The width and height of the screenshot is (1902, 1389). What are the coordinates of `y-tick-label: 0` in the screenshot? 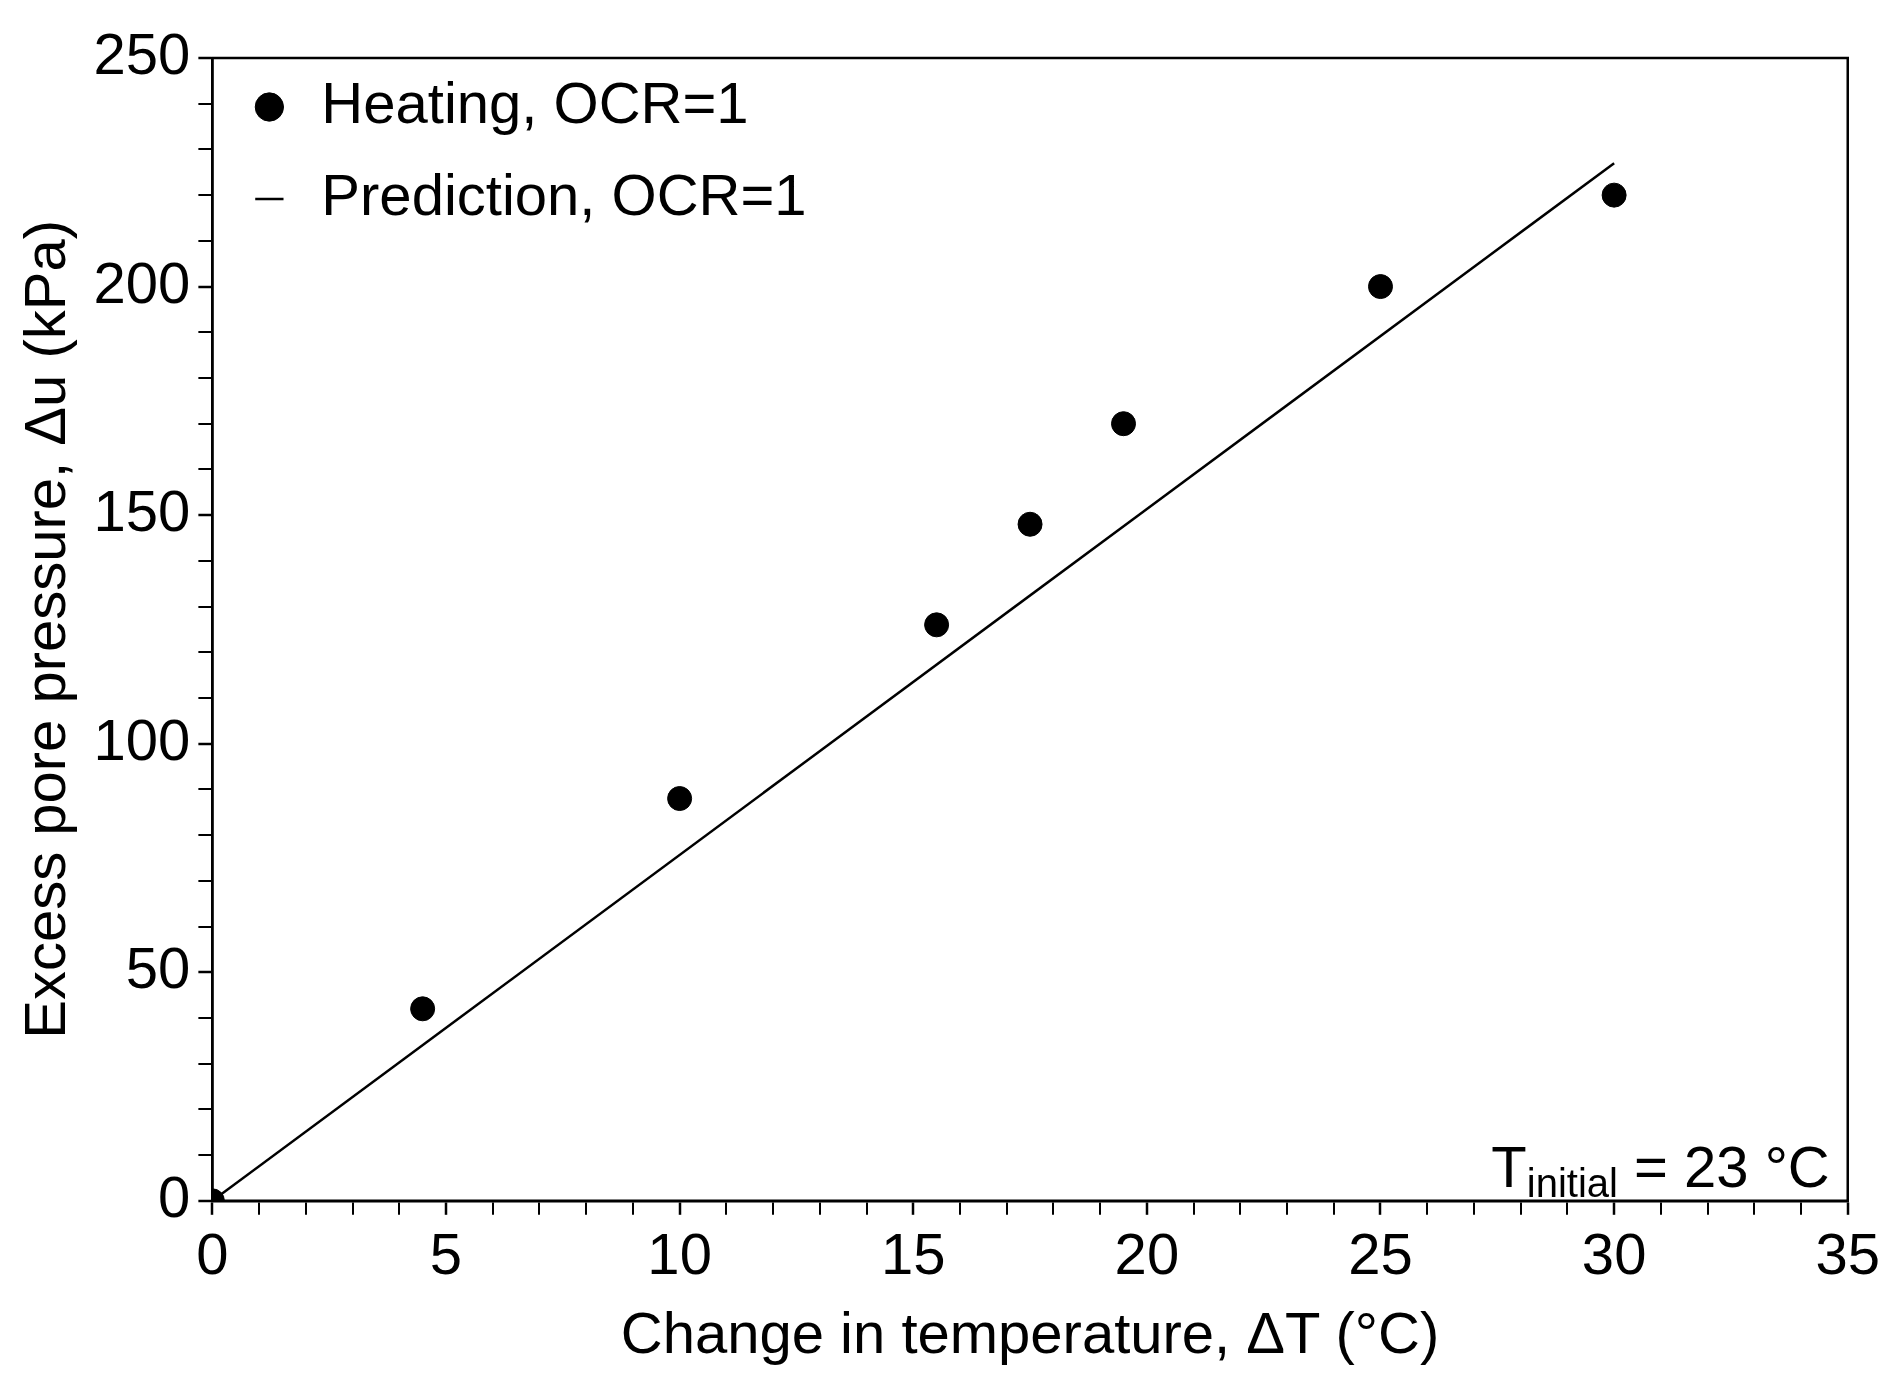 It's located at (174, 1196).